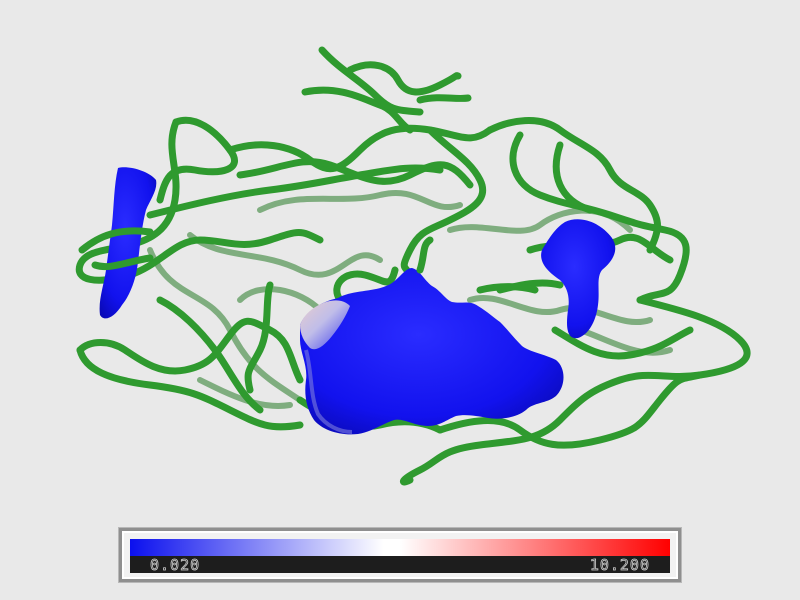  I want to click on color-scale-min-label: 0.020, so click(175, 565).